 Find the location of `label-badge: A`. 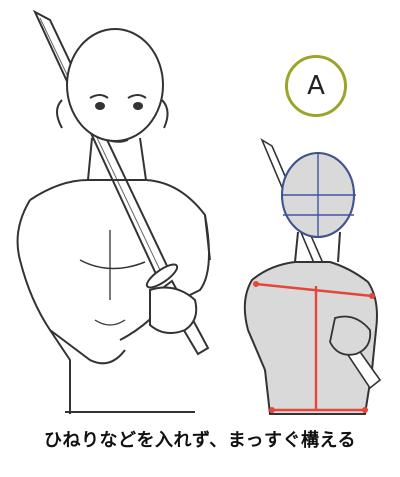

label-badge: A is located at coordinates (316, 86).